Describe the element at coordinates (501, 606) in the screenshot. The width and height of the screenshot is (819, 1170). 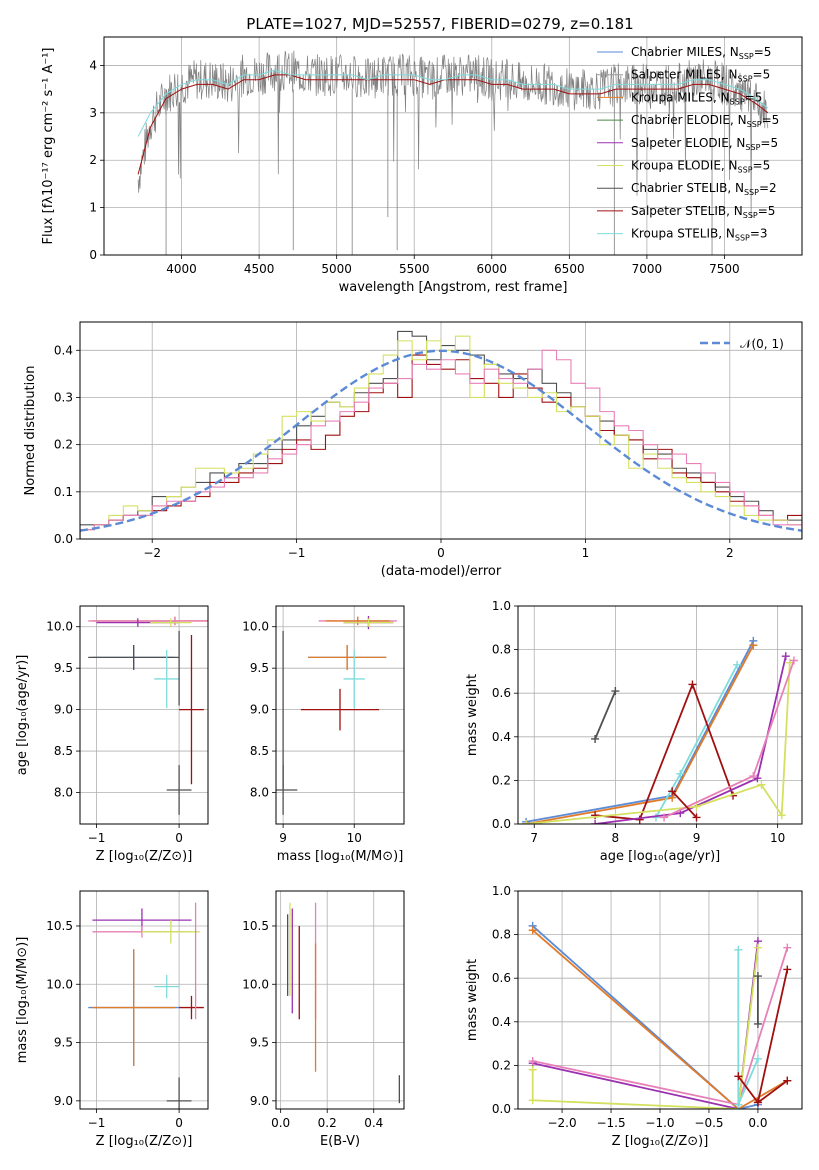
I see `y-tick-label: 1.0` at that location.